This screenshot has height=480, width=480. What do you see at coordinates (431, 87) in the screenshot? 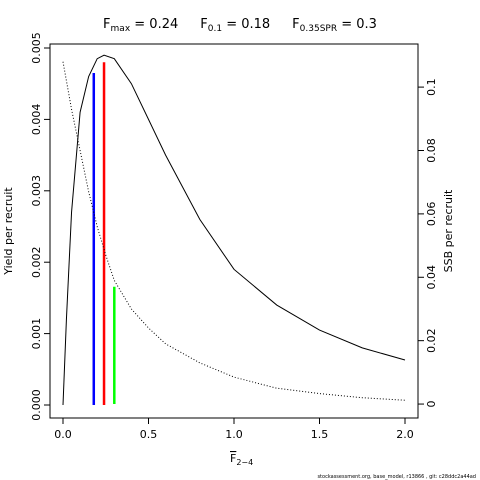
I see `y2-tick-label: 0.1` at bounding box center [431, 87].